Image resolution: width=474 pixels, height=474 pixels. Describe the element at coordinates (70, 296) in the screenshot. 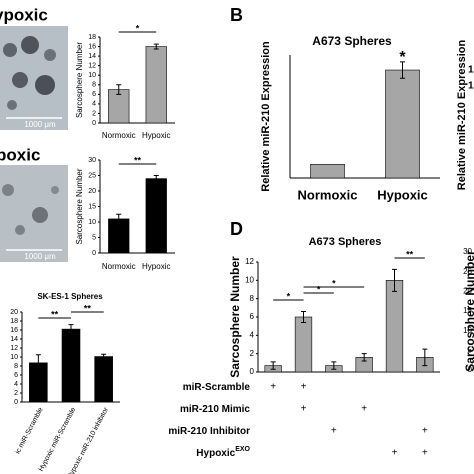

I see `chart-title: SK-ES-1 Spheres` at that location.